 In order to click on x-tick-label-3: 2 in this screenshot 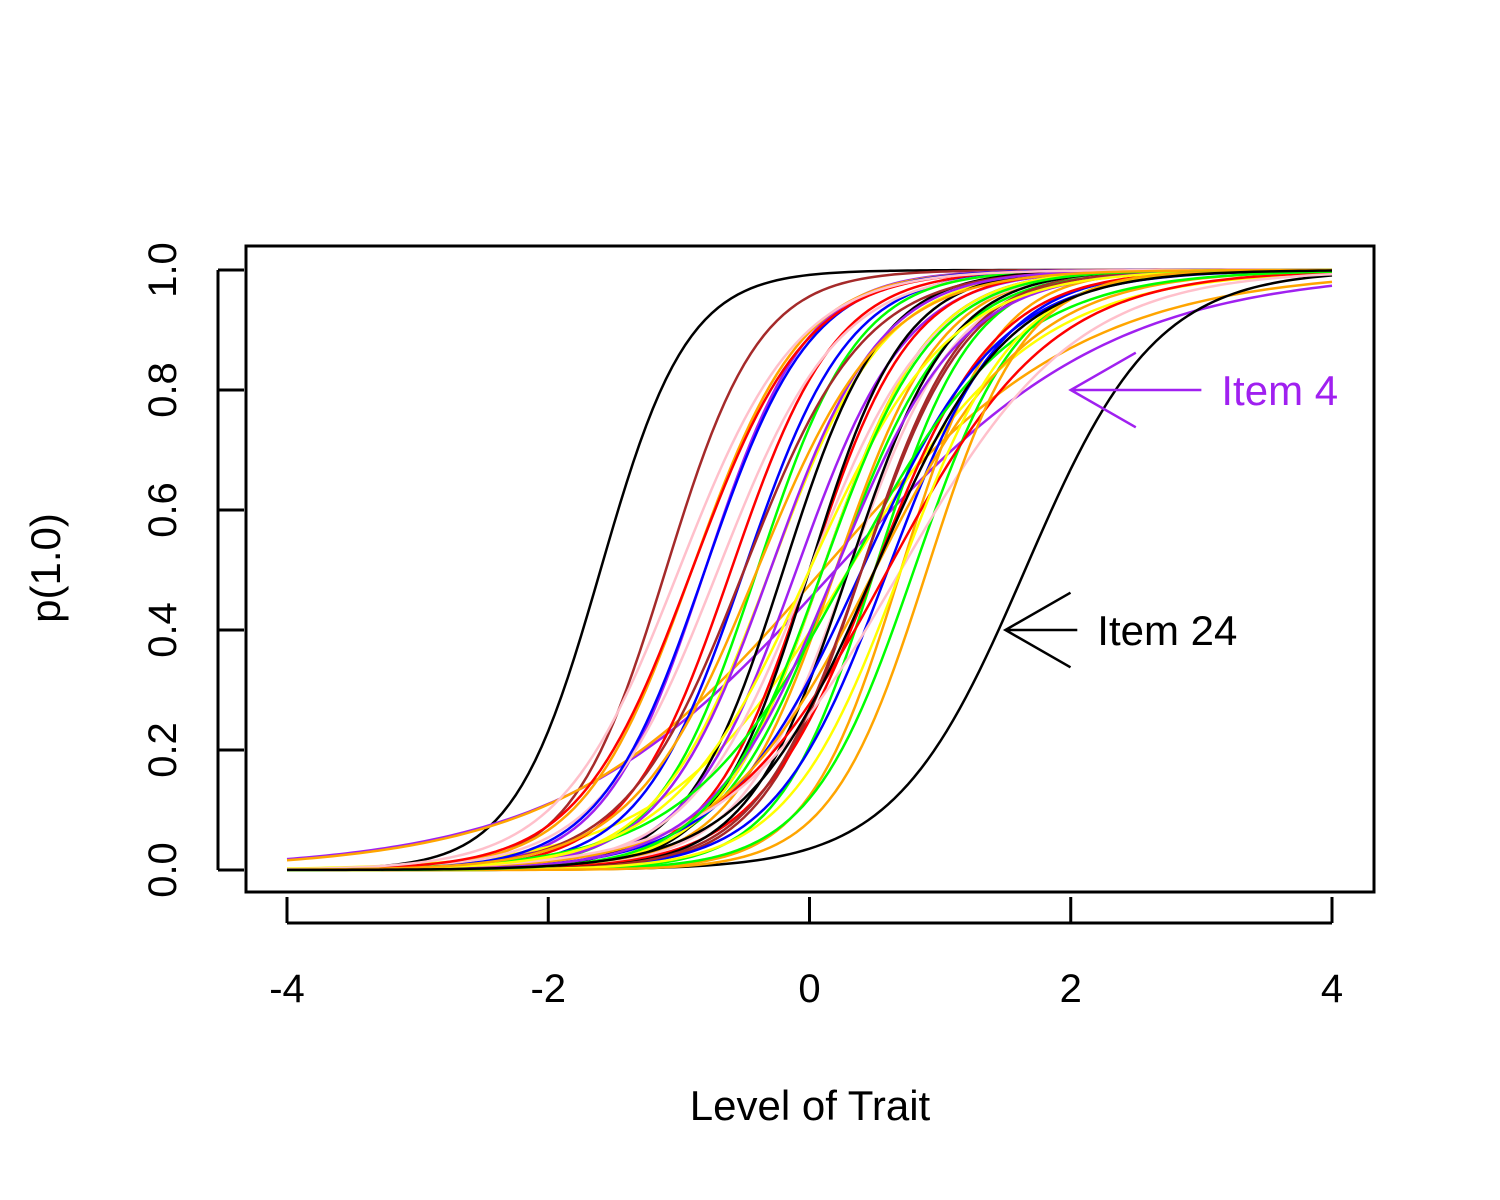, I will do `click(1071, 989)`.